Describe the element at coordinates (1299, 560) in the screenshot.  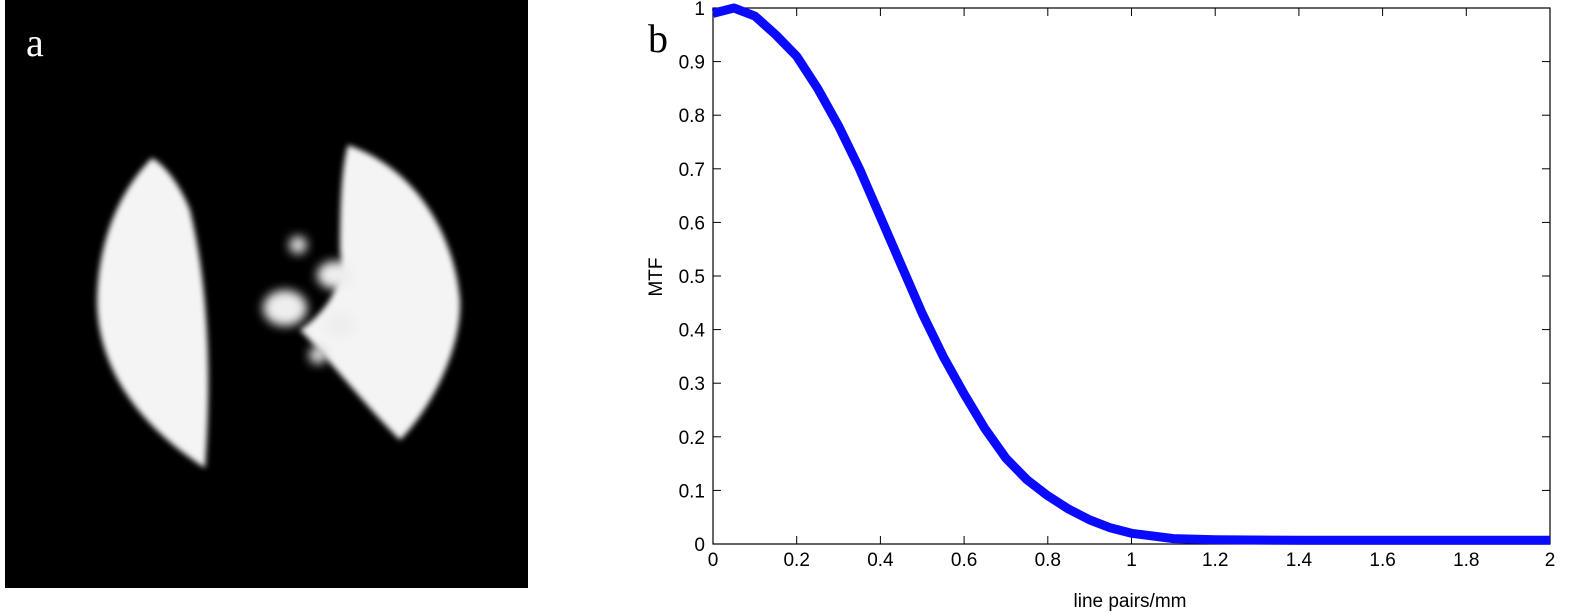
I see `x-tick-label: 1.4` at that location.